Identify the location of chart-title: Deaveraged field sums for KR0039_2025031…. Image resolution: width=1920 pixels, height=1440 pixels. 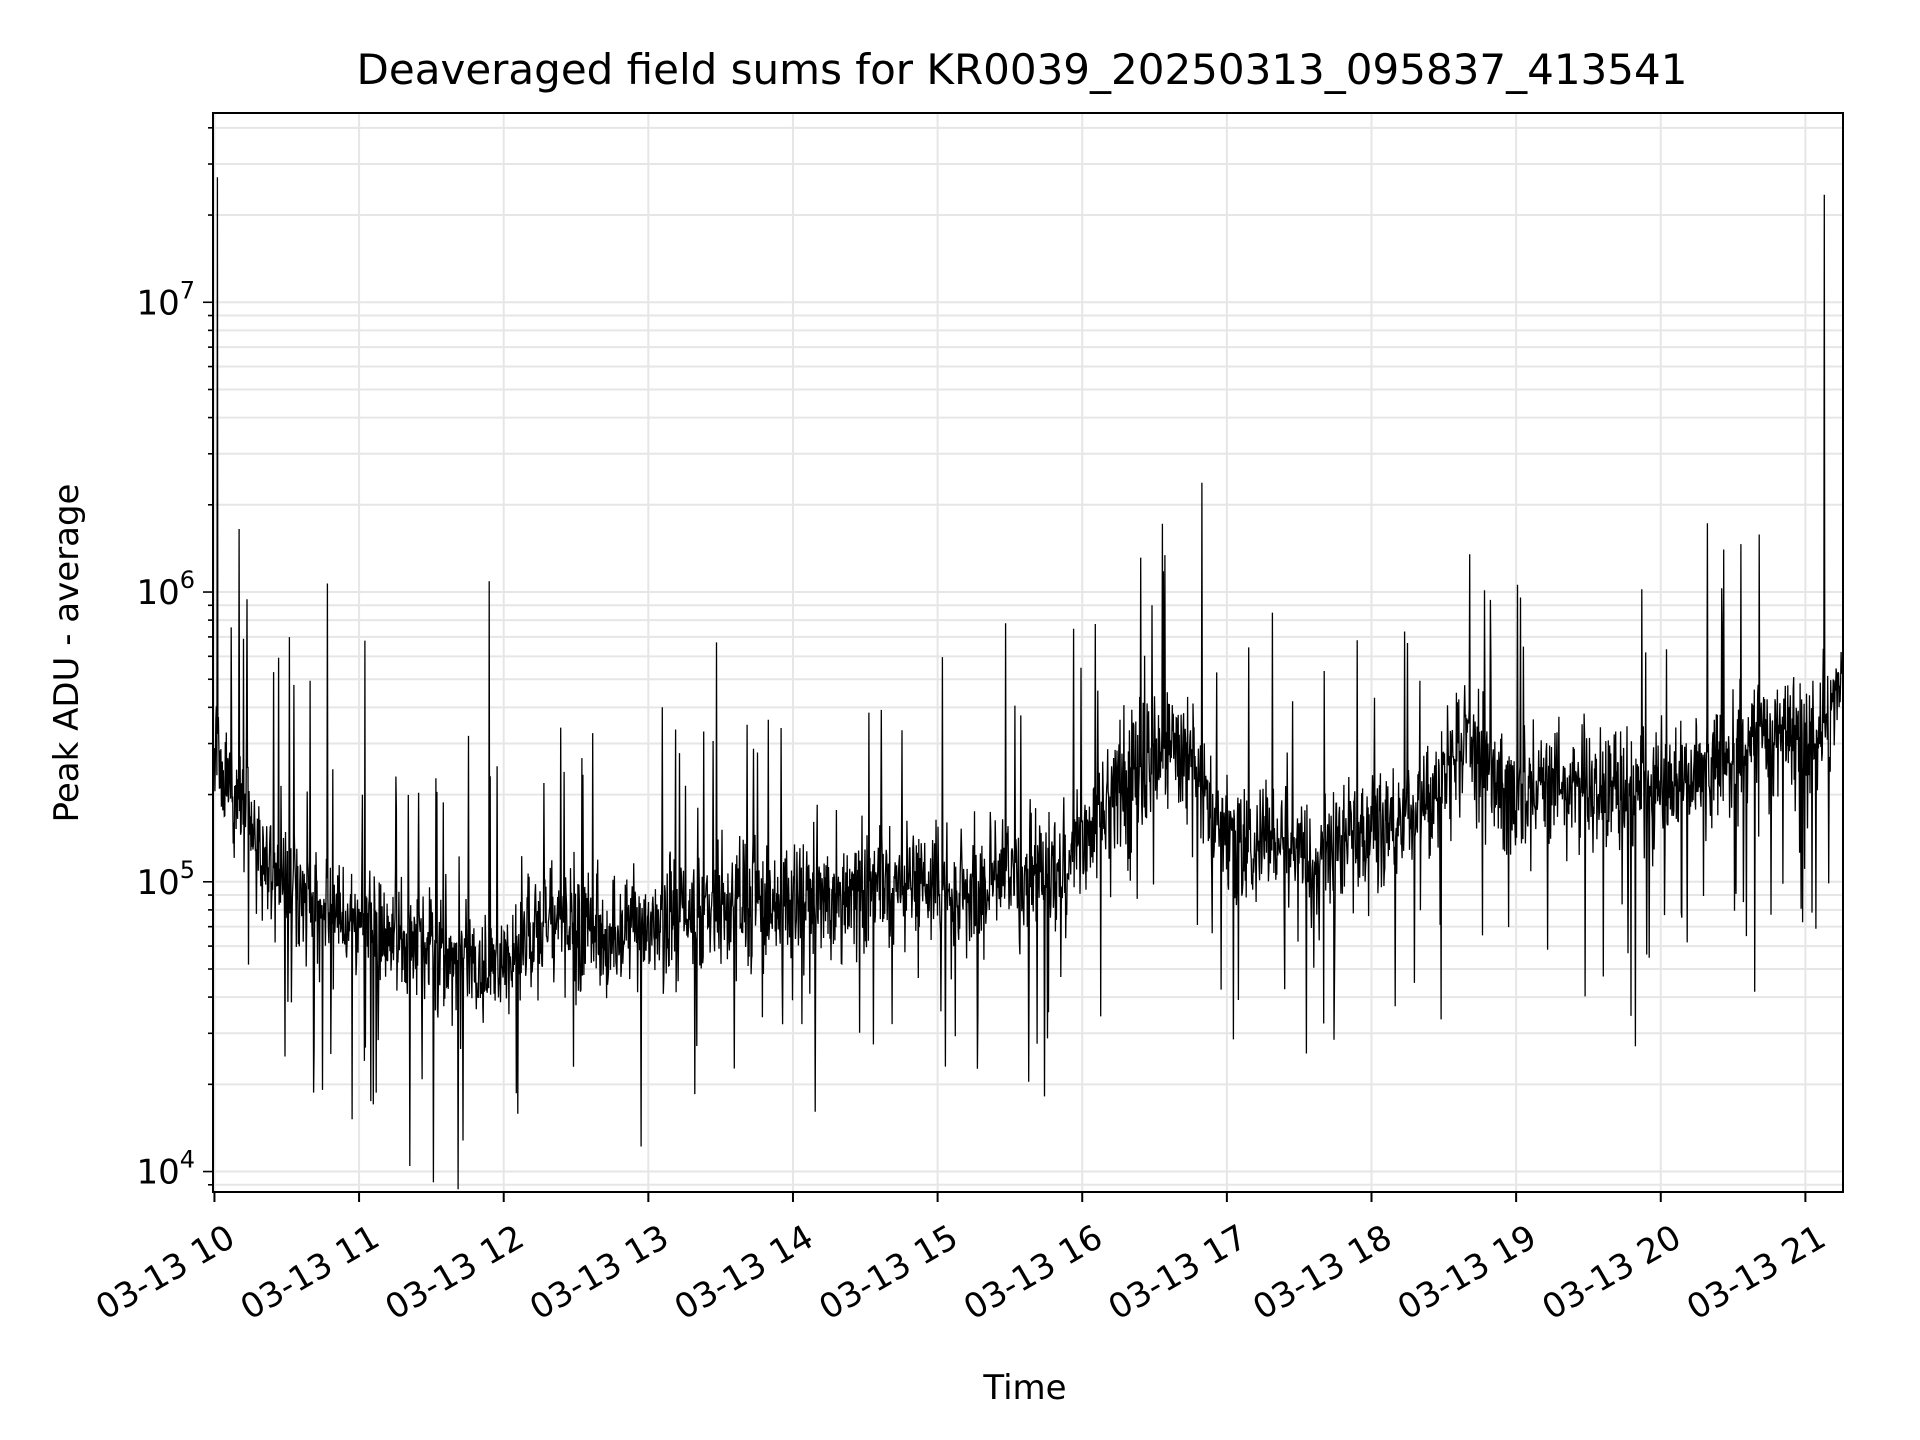
(1022, 69).